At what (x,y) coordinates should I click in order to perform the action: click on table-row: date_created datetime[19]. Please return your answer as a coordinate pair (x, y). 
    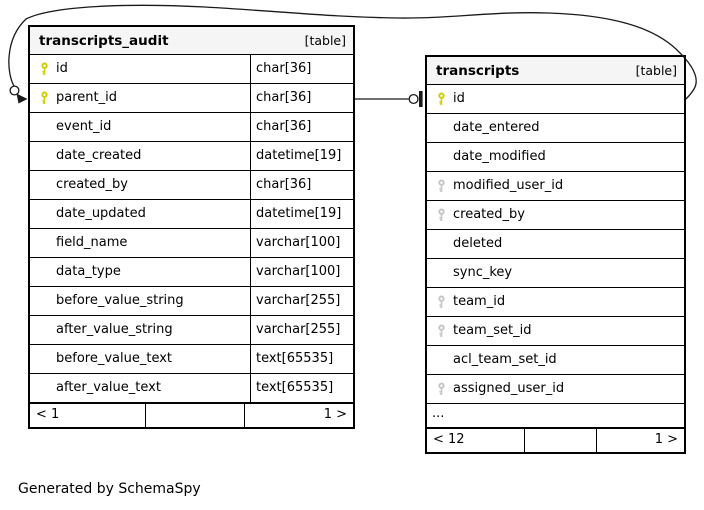
    Looking at the image, I should click on (191, 156).